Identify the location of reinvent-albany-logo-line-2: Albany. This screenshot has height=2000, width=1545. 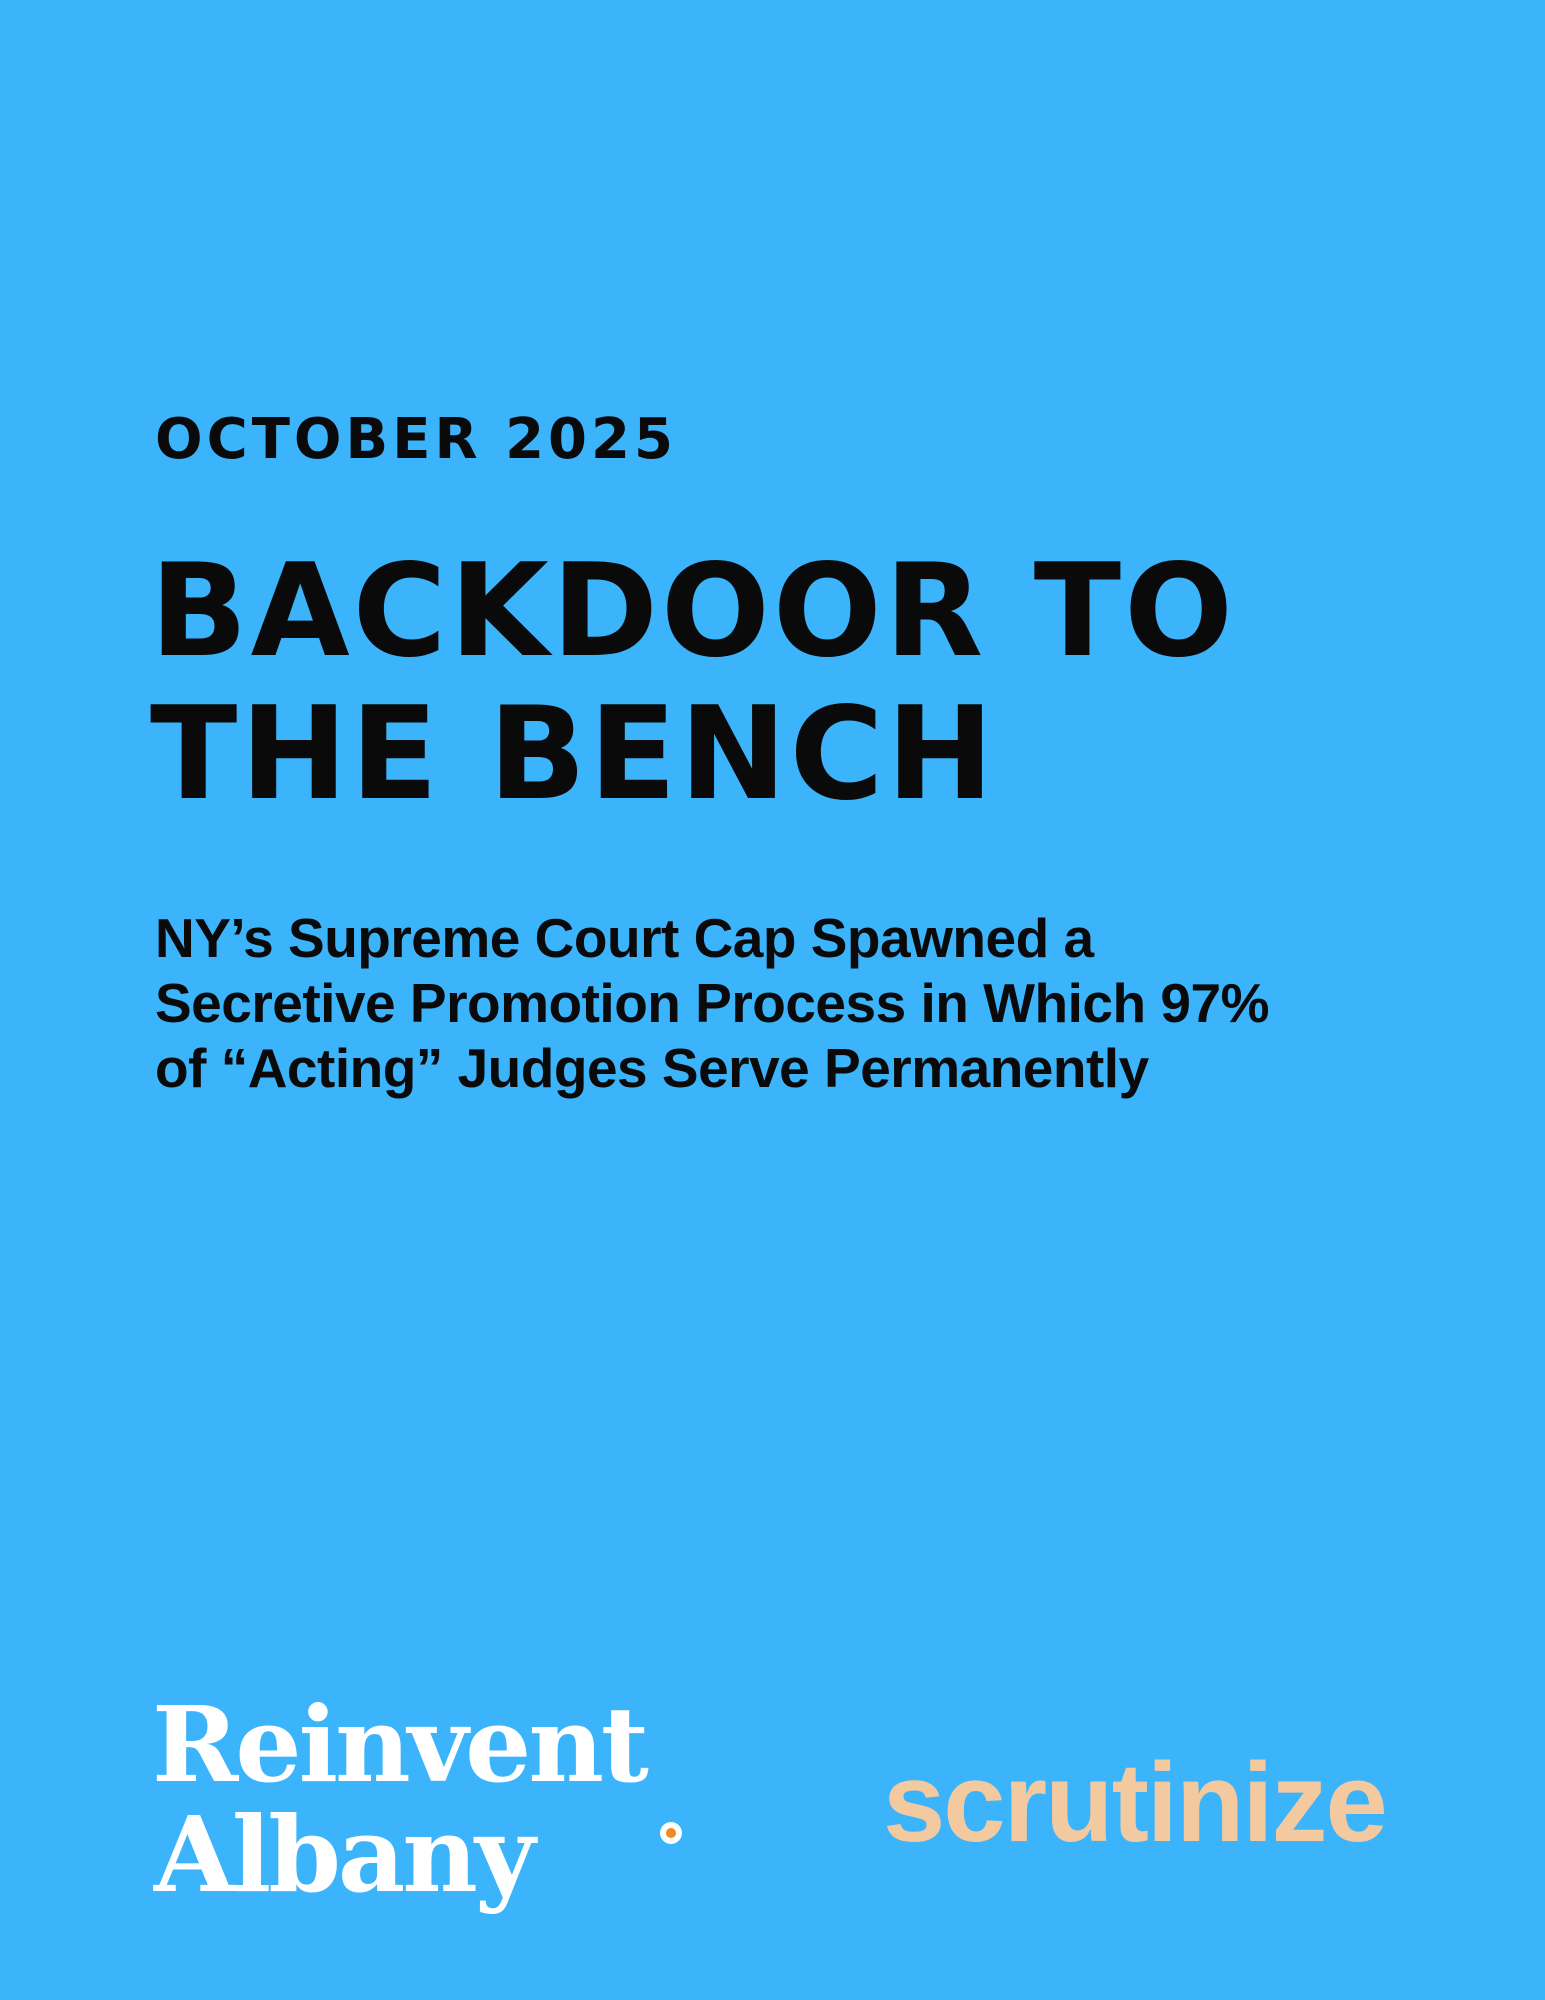
(344, 1854).